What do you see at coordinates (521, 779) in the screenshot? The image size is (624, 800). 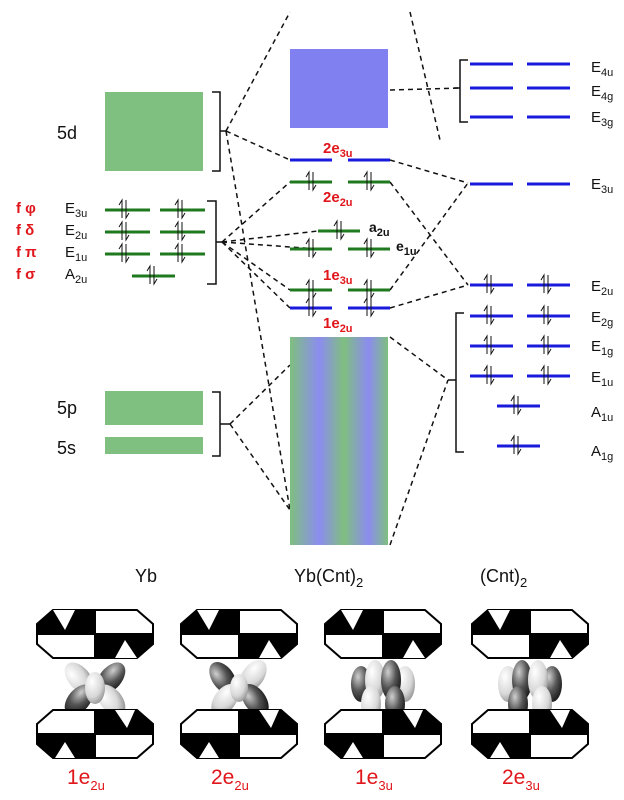 I see `orbital-2e3u-label: 2e3u` at bounding box center [521, 779].